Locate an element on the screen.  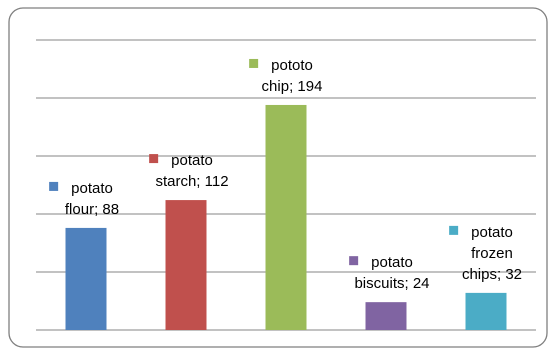
data-label-3: potato biscuits; 24 is located at coordinates (389, 273).